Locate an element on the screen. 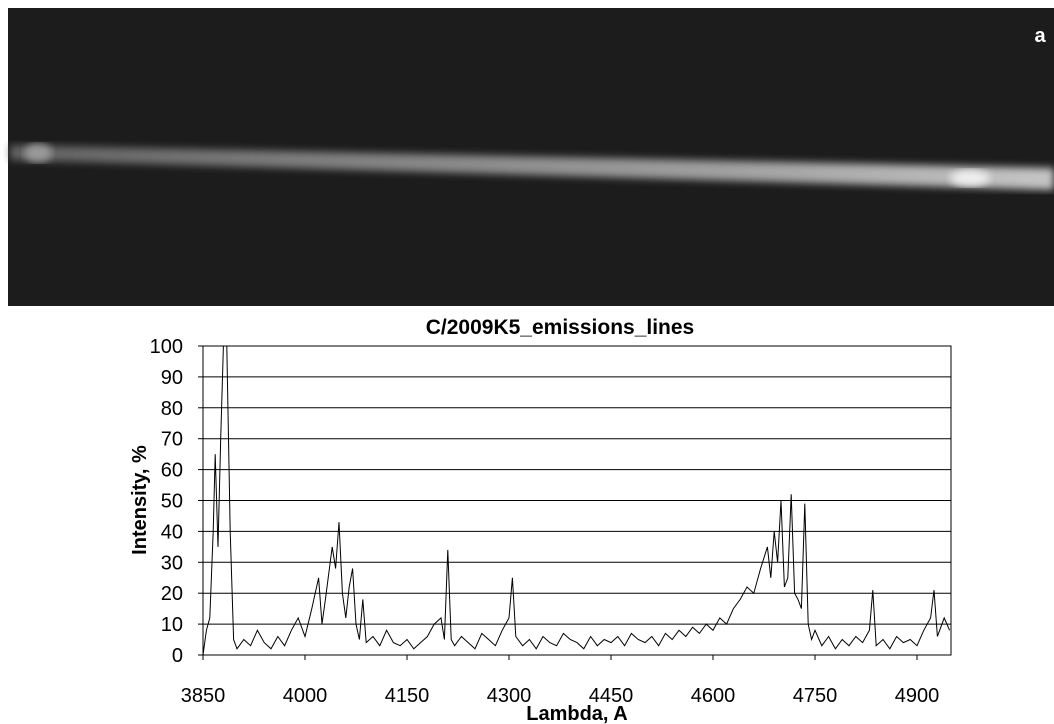  y-tick-label: 100 is located at coordinates (166, 347).